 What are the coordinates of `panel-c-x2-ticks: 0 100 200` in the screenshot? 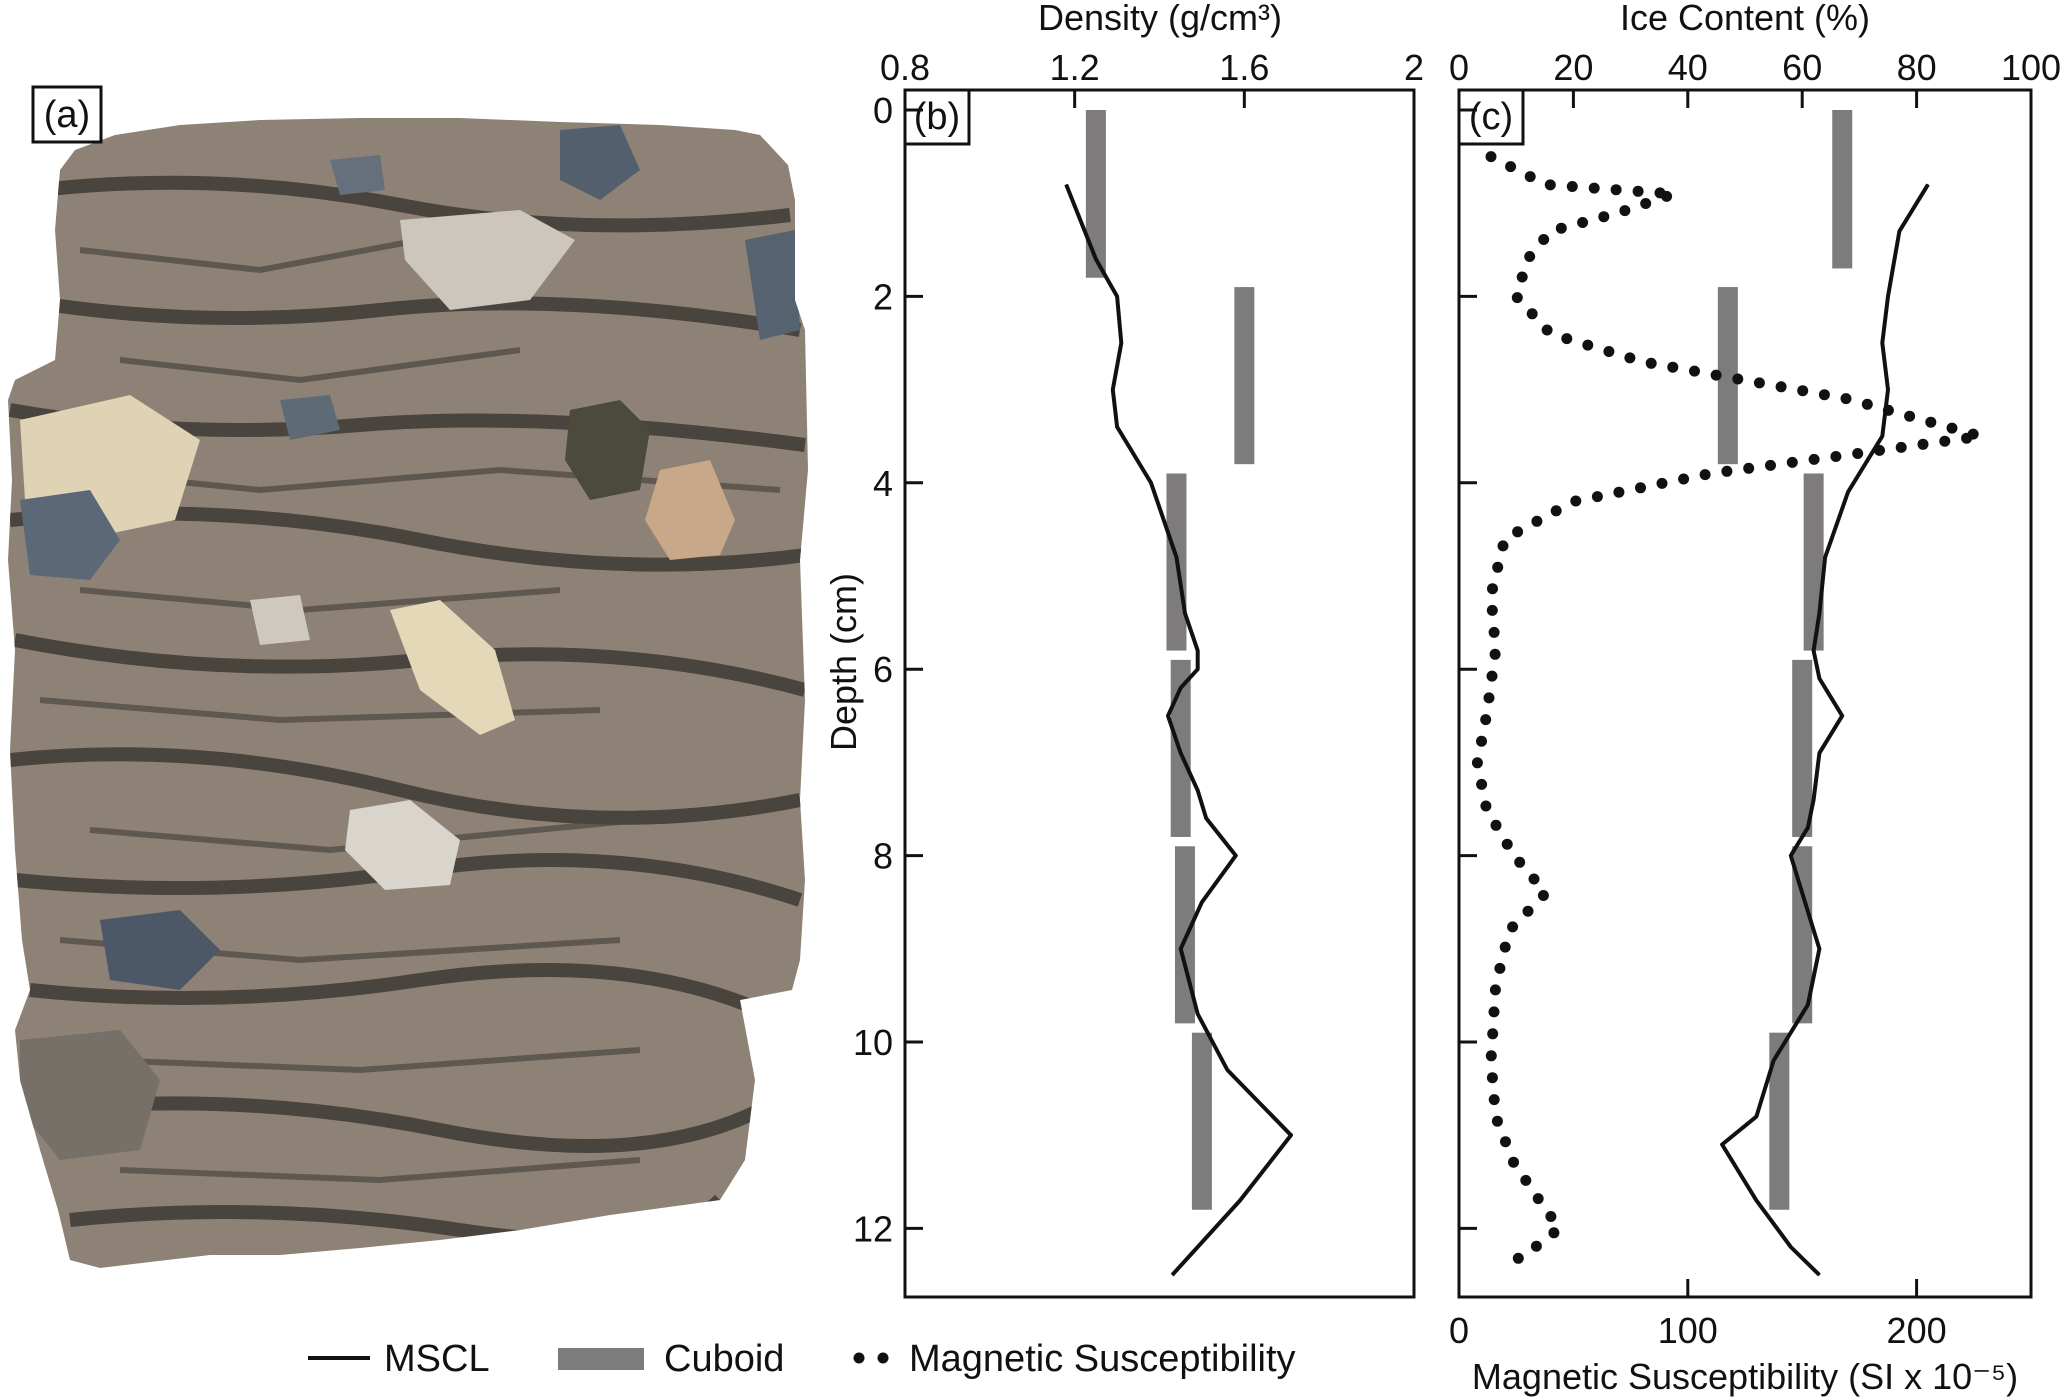 It's located at (1698, 1315).